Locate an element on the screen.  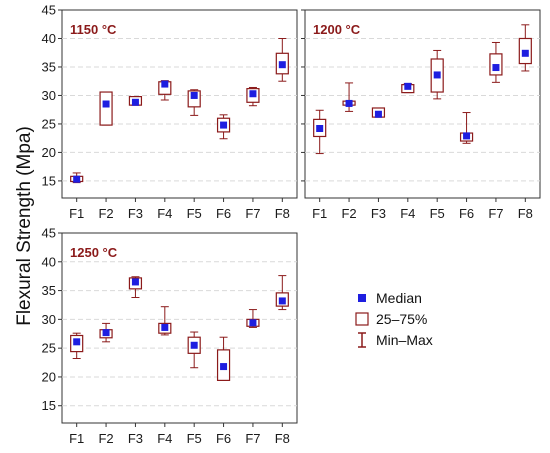
legend: Median 25–75% Min–Max is located at coordinates (394, 319).